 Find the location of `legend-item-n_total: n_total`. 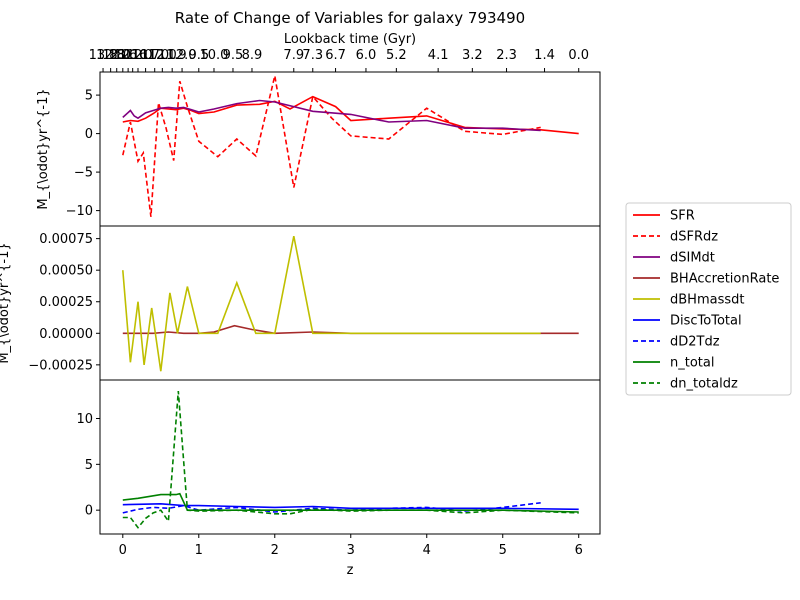

legend-item-n_total: n_total is located at coordinates (673, 363).